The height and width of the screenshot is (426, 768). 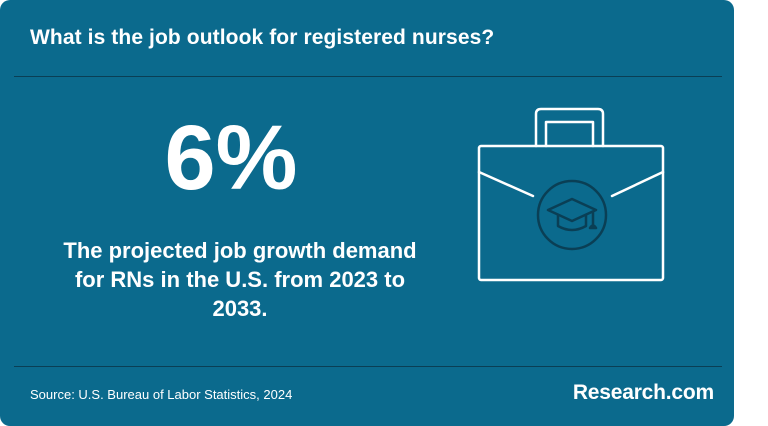 What do you see at coordinates (368, 76) in the screenshot?
I see `top-divider` at bounding box center [368, 76].